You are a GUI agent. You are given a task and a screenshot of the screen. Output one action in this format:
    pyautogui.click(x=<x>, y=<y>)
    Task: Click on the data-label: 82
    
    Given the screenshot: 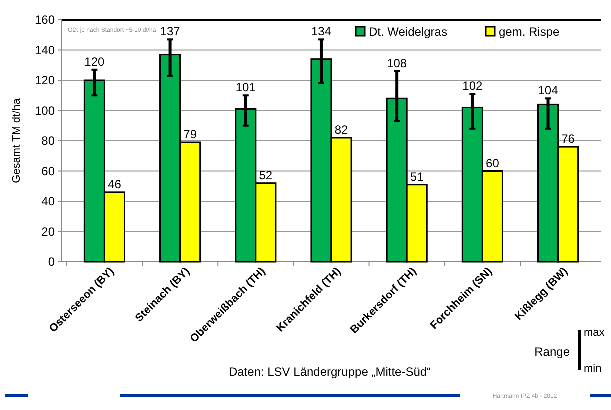 What is the action you would take?
    pyautogui.click(x=341, y=129)
    